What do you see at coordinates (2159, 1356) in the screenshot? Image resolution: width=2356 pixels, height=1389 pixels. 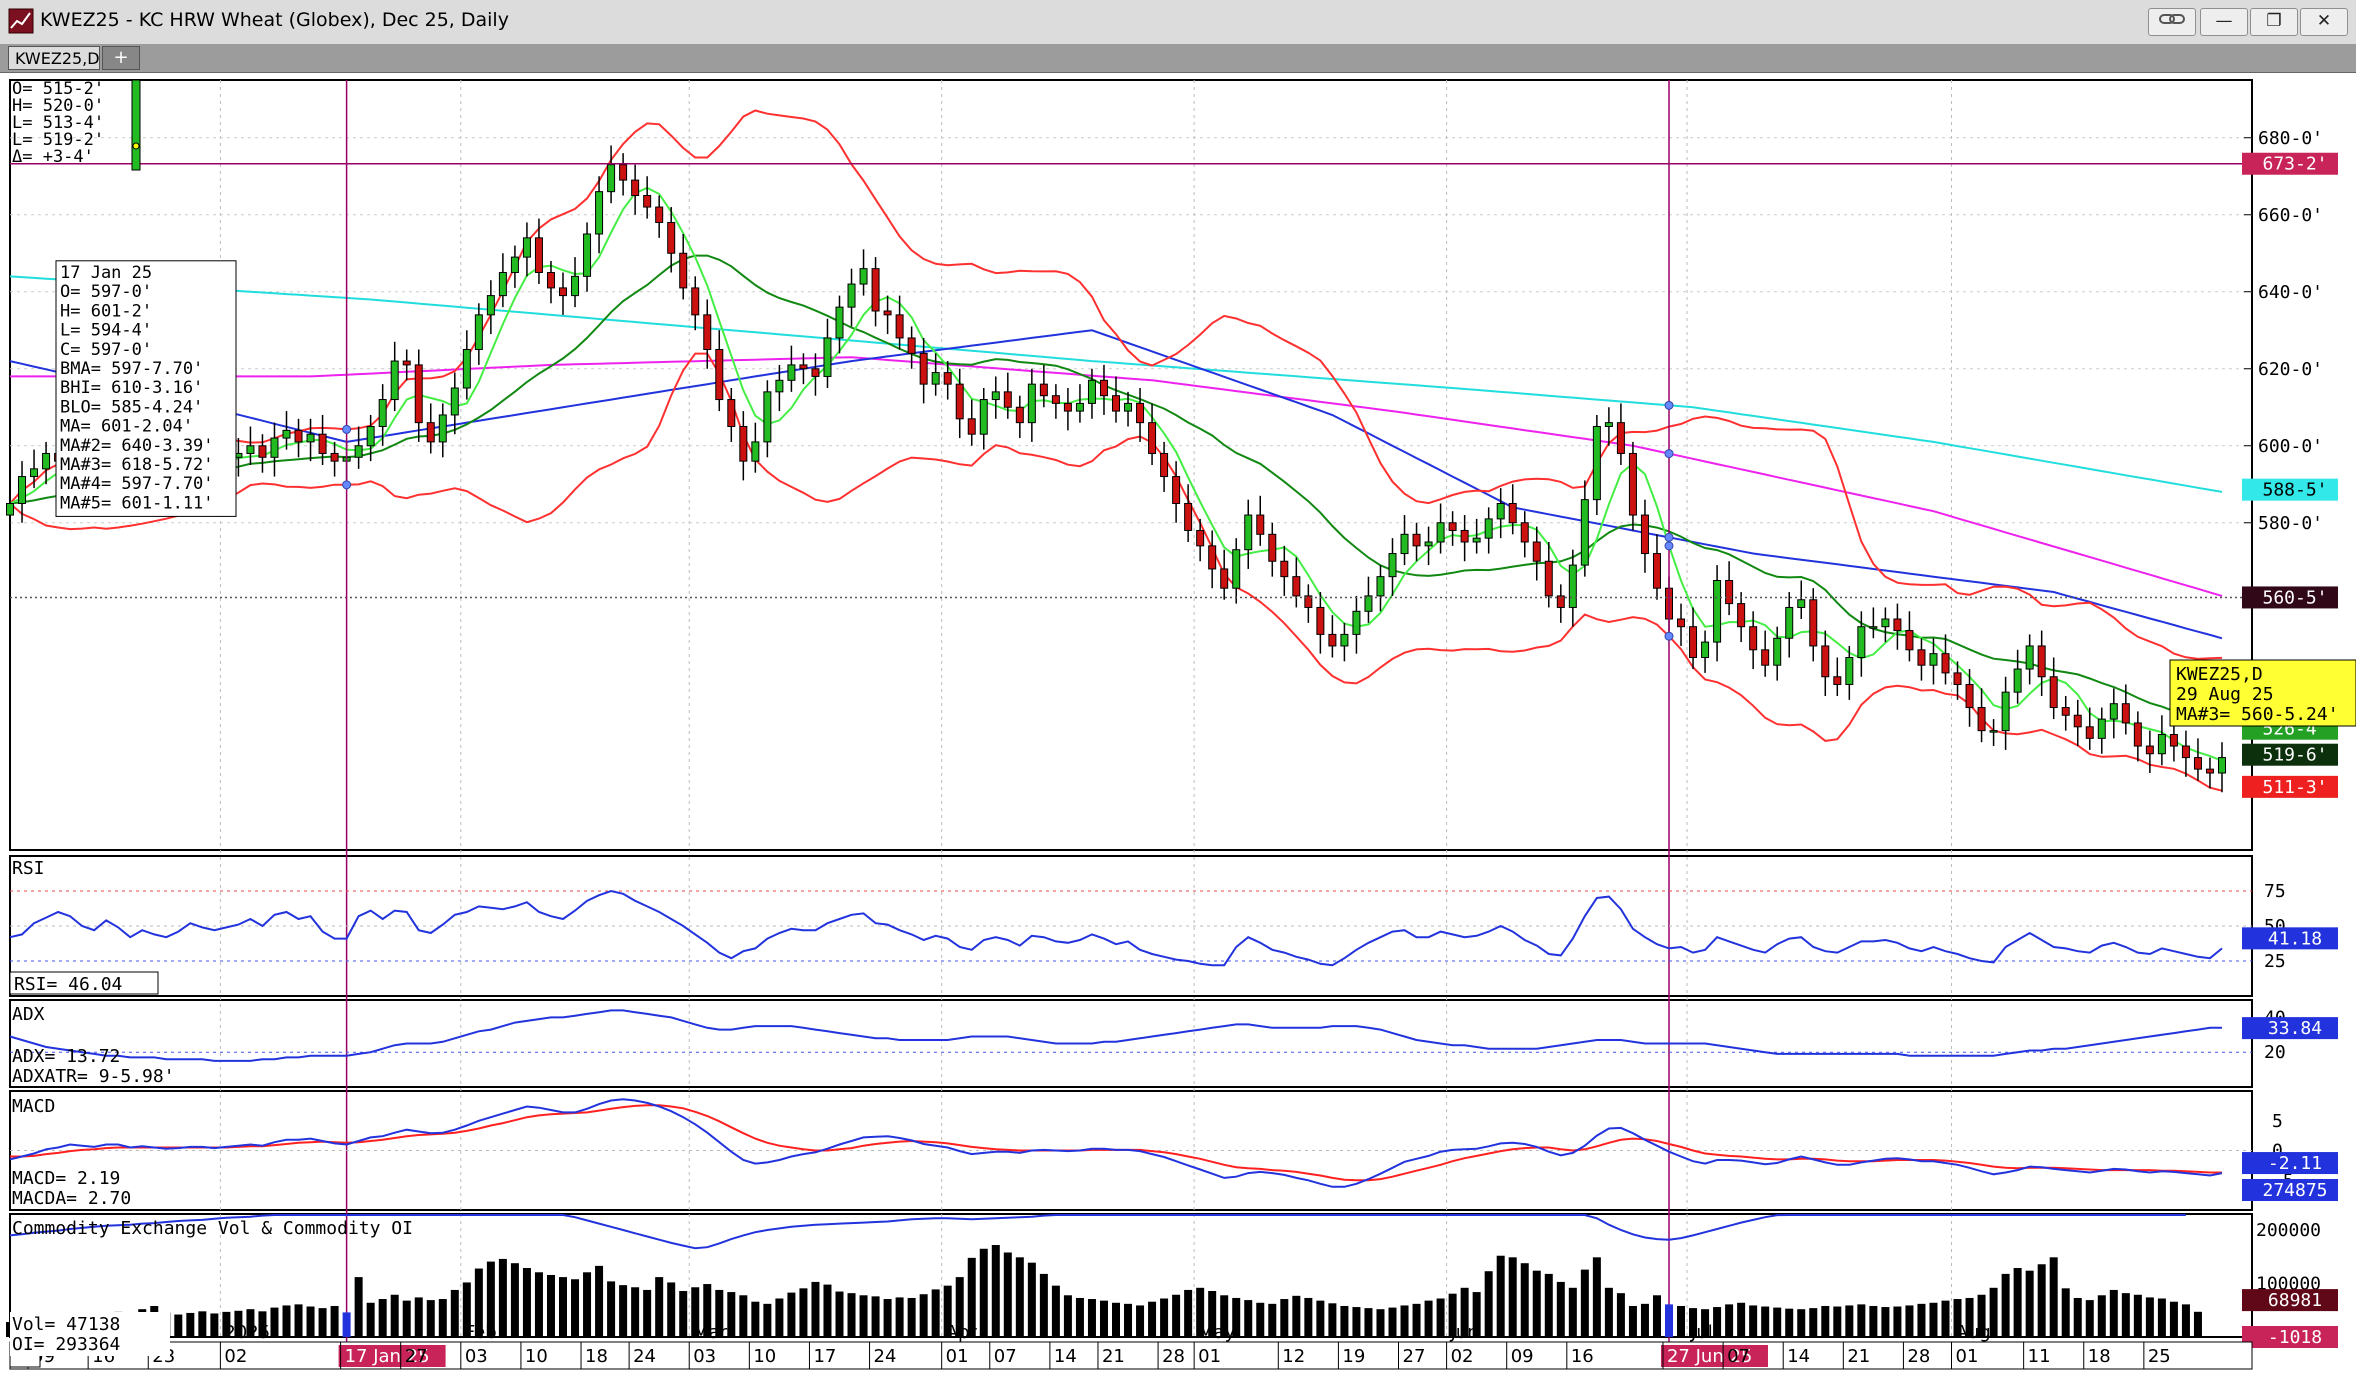 I see `time-tick-label: 25` at bounding box center [2159, 1356].